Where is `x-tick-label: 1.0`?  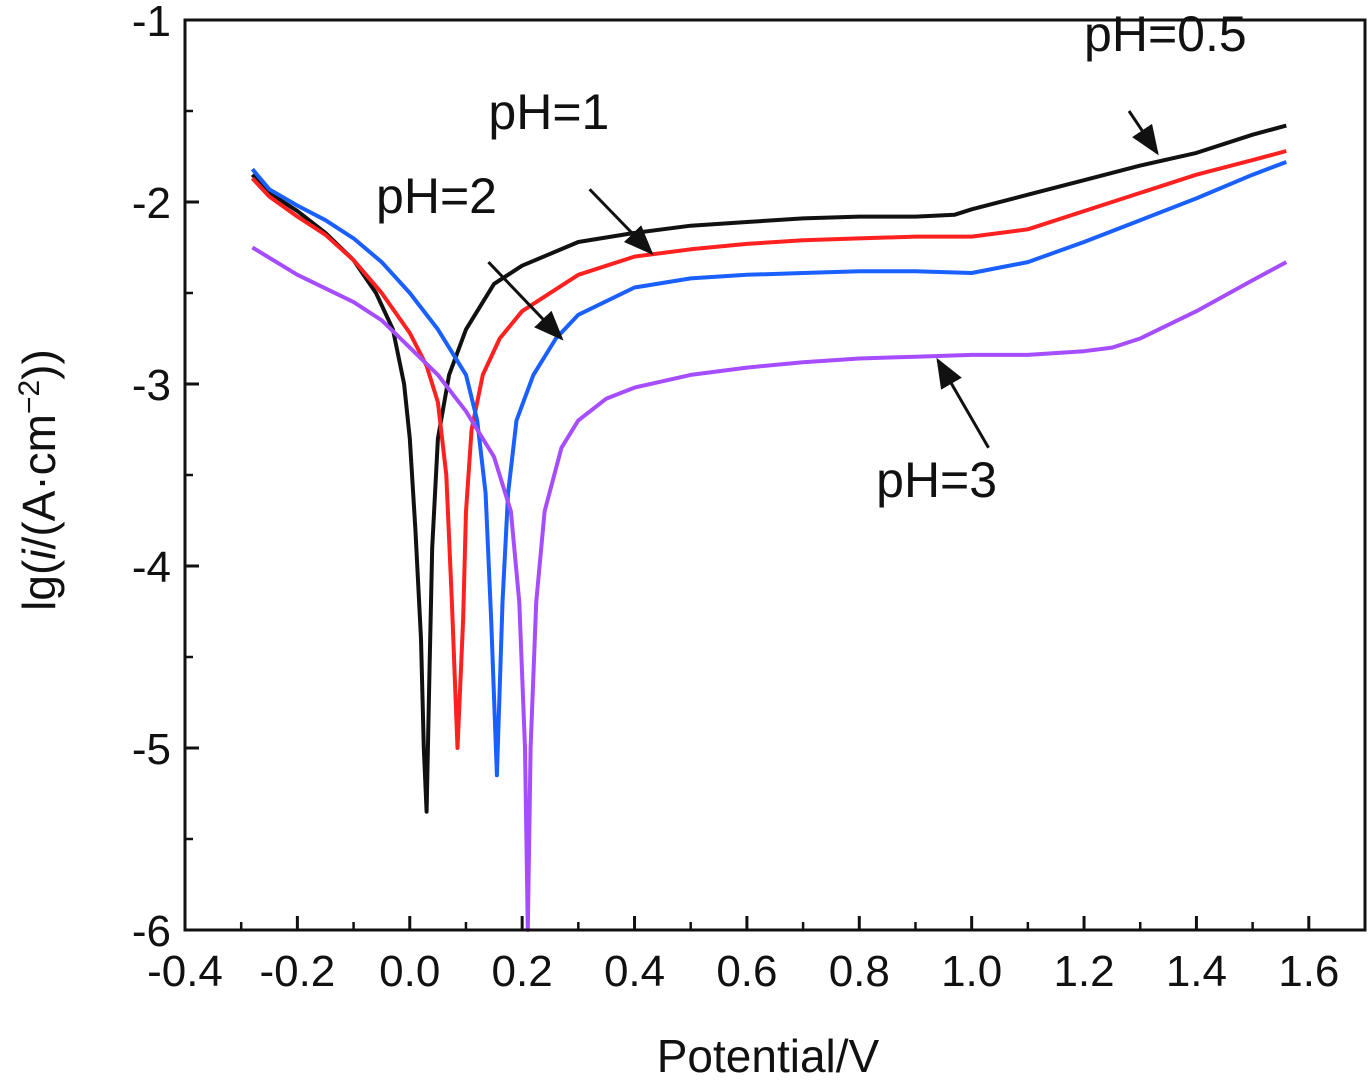 x-tick-label: 1.0 is located at coordinates (971, 971).